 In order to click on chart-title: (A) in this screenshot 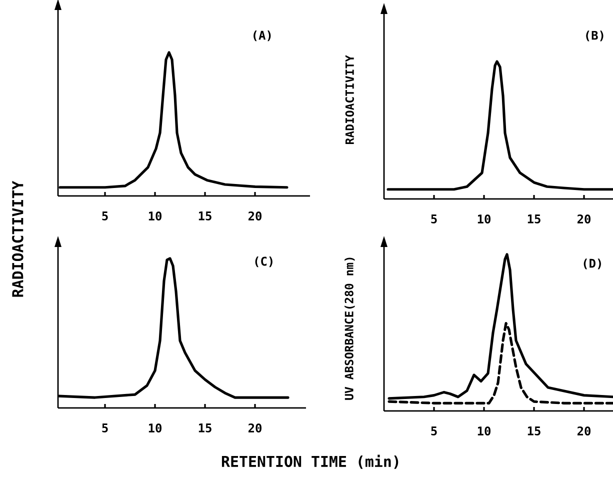, I will do `click(262, 36)`.